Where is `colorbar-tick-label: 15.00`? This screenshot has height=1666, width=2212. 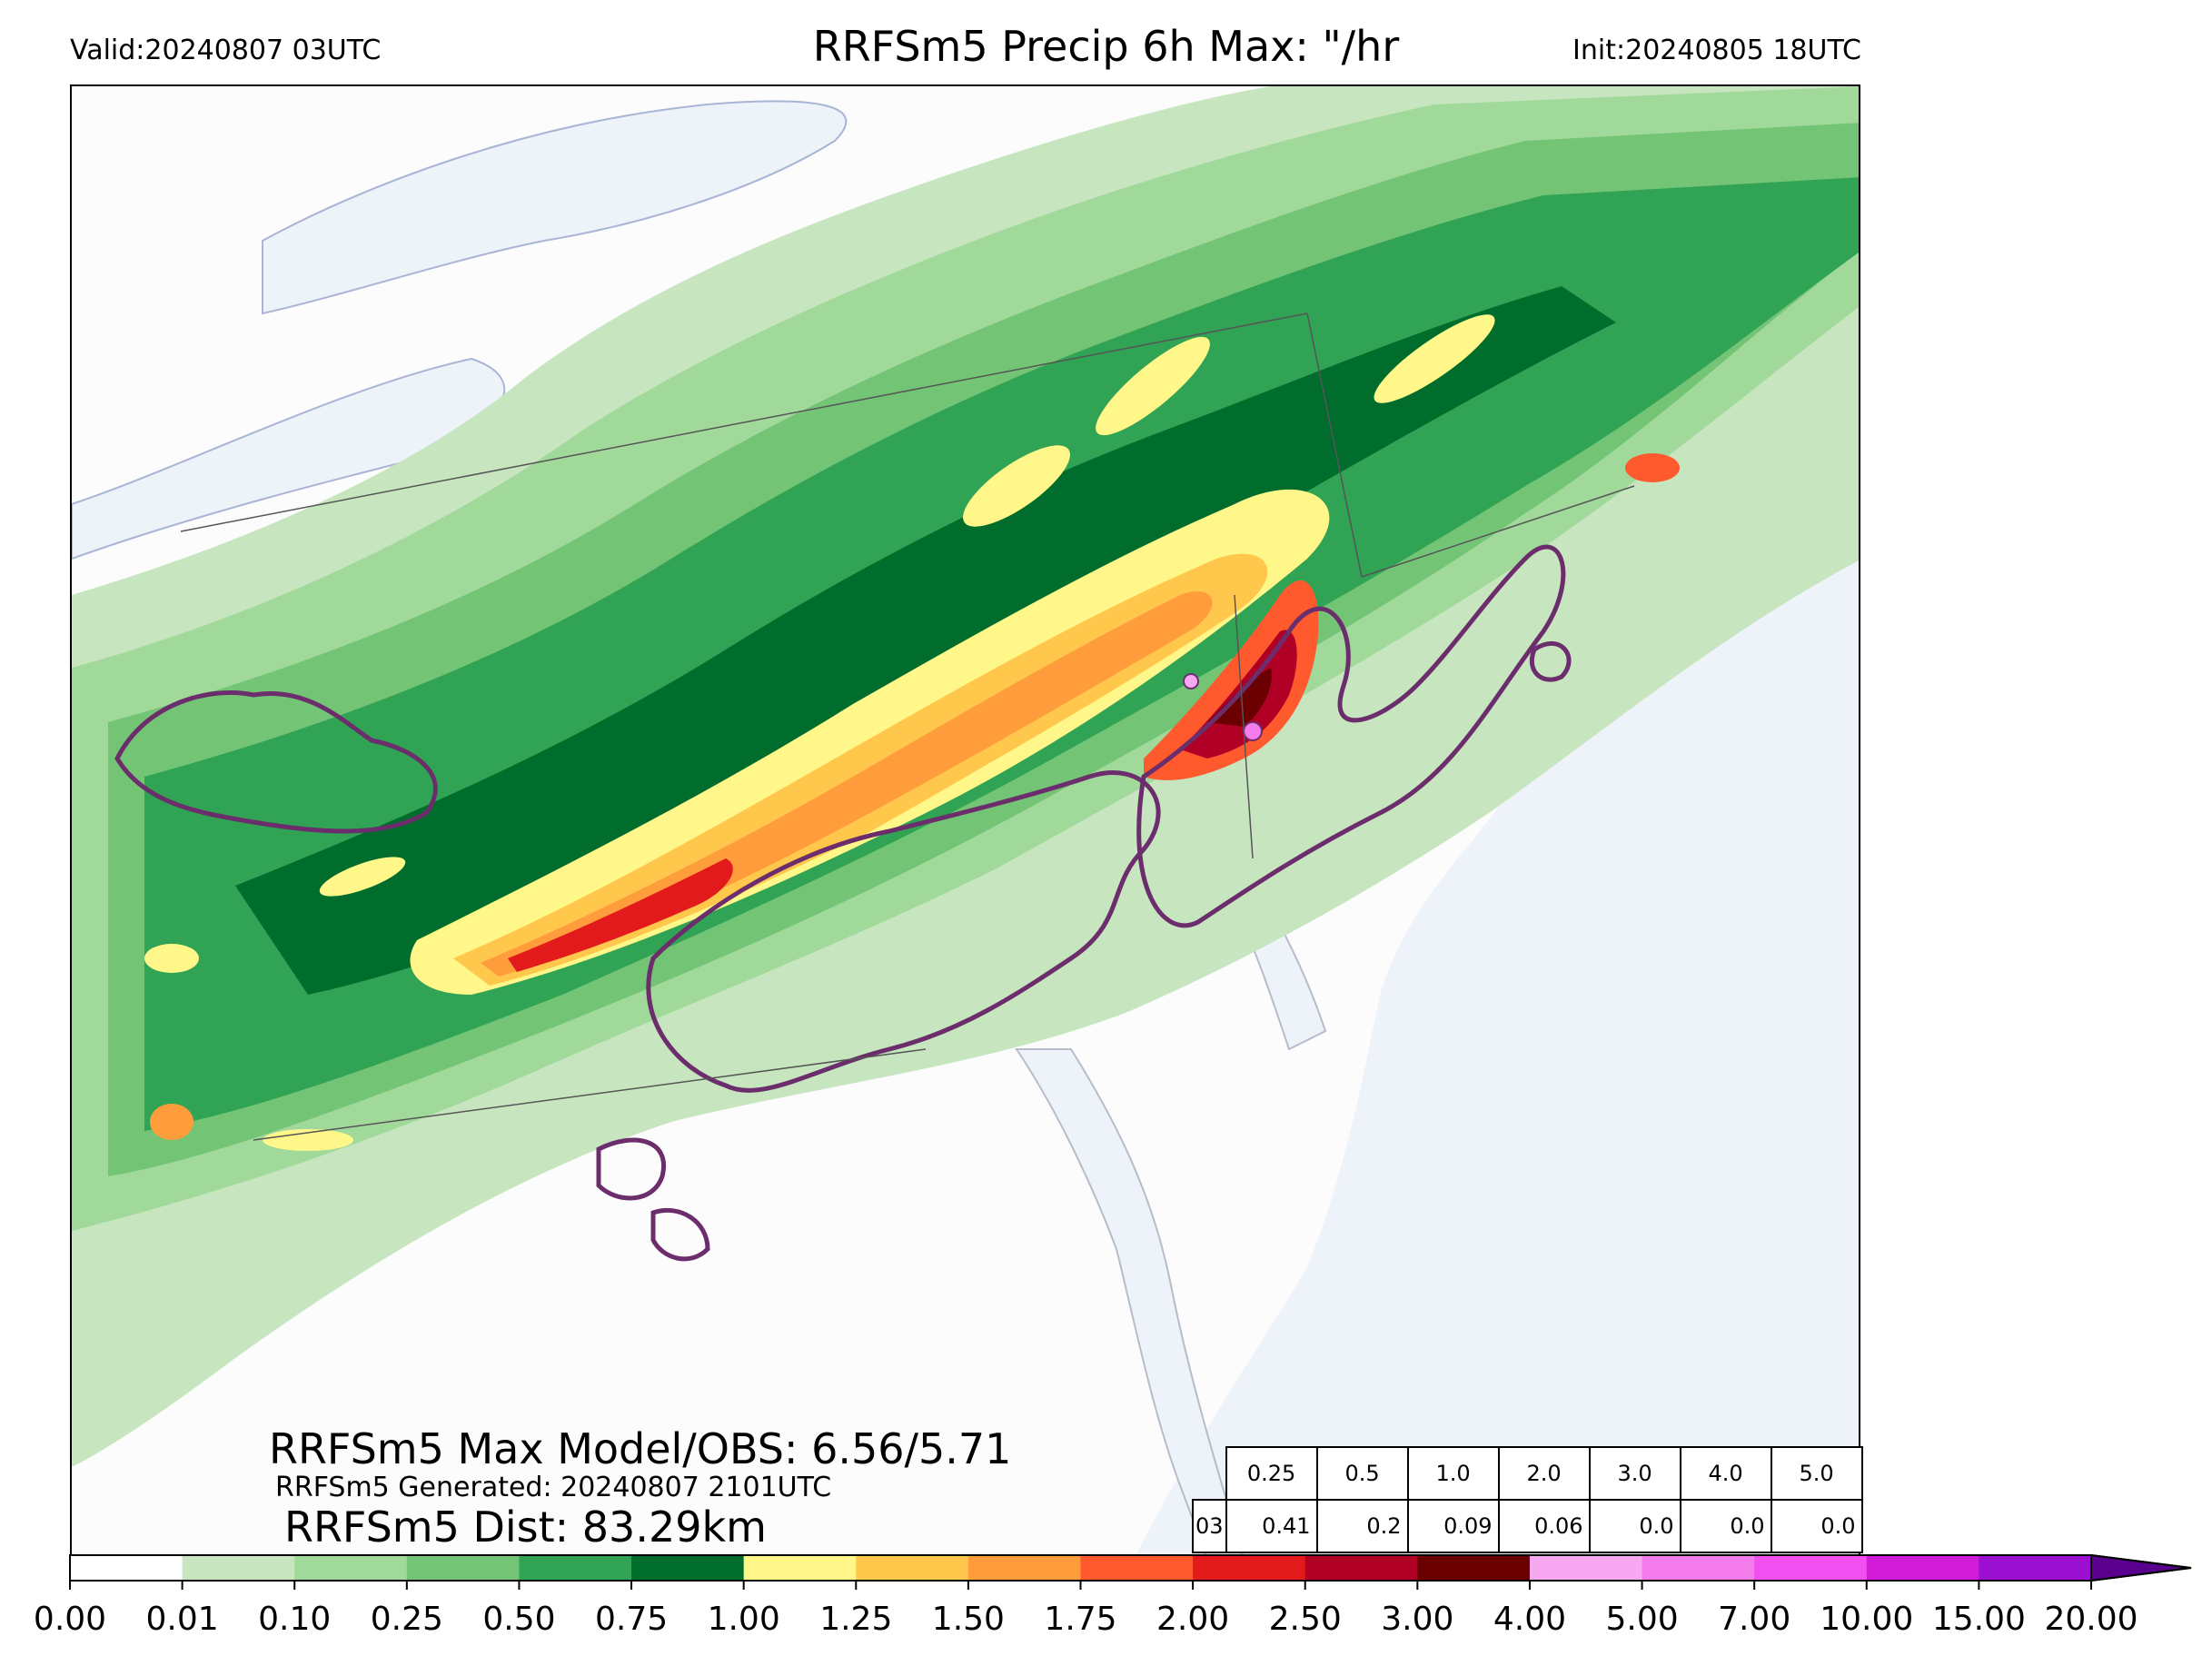 colorbar-tick-label: 15.00 is located at coordinates (1978, 1620).